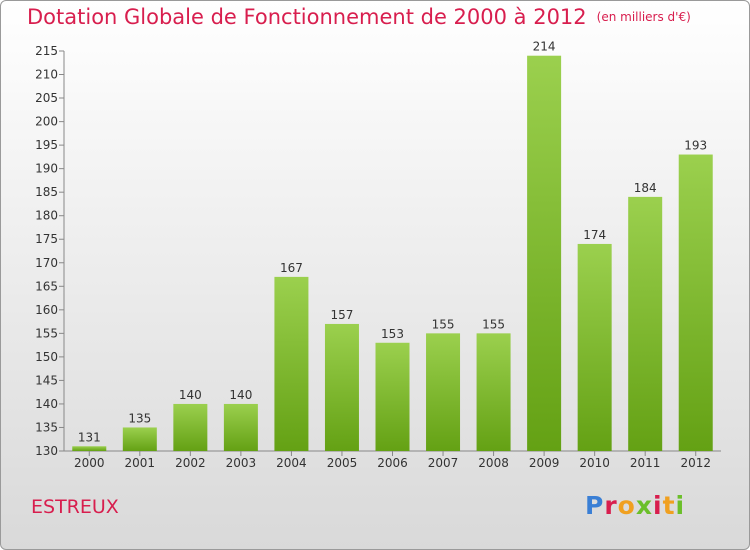 The height and width of the screenshot is (550, 750). Describe the element at coordinates (644, 505) in the screenshot. I see `logo-letter: x` at that location.